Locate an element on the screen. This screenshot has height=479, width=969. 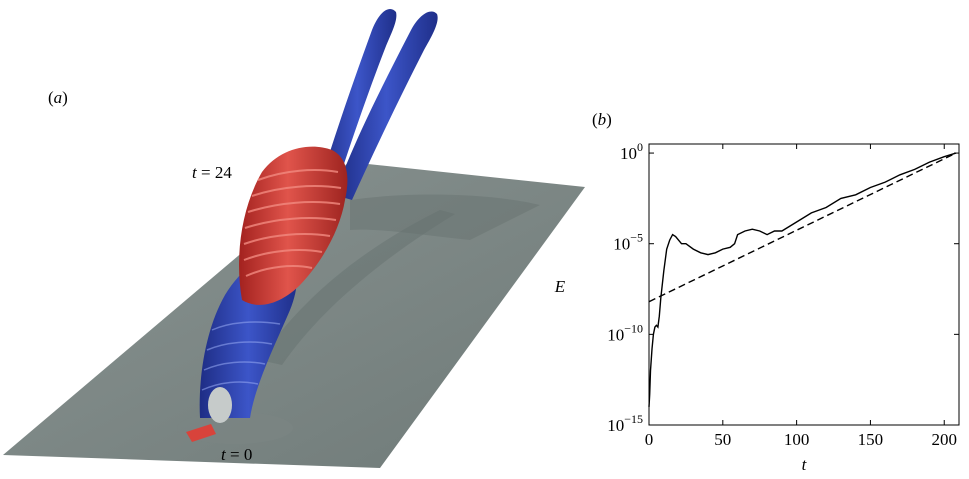
x-tick-label: 0 is located at coordinates (649, 439).